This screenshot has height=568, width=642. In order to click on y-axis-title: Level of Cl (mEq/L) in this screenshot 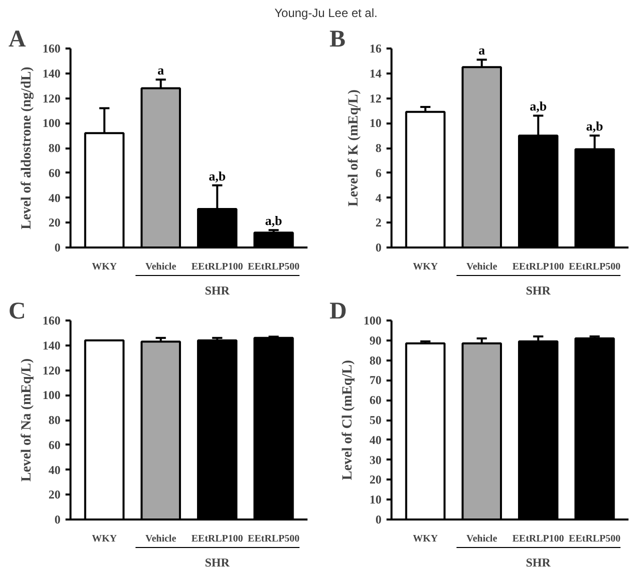, I will do `click(348, 420)`.